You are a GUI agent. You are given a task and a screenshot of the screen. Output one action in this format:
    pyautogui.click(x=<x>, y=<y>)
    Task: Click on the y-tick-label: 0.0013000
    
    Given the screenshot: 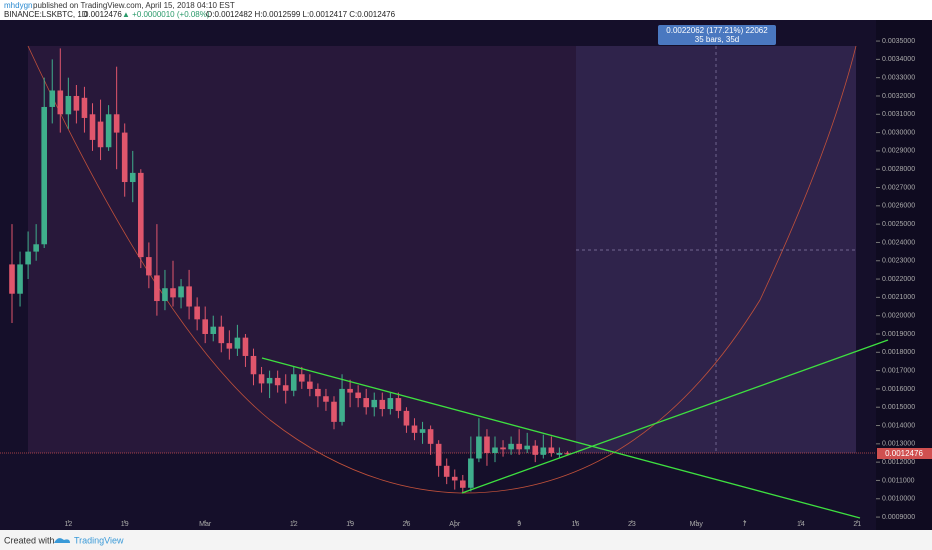 What is the action you would take?
    pyautogui.click(x=898, y=444)
    